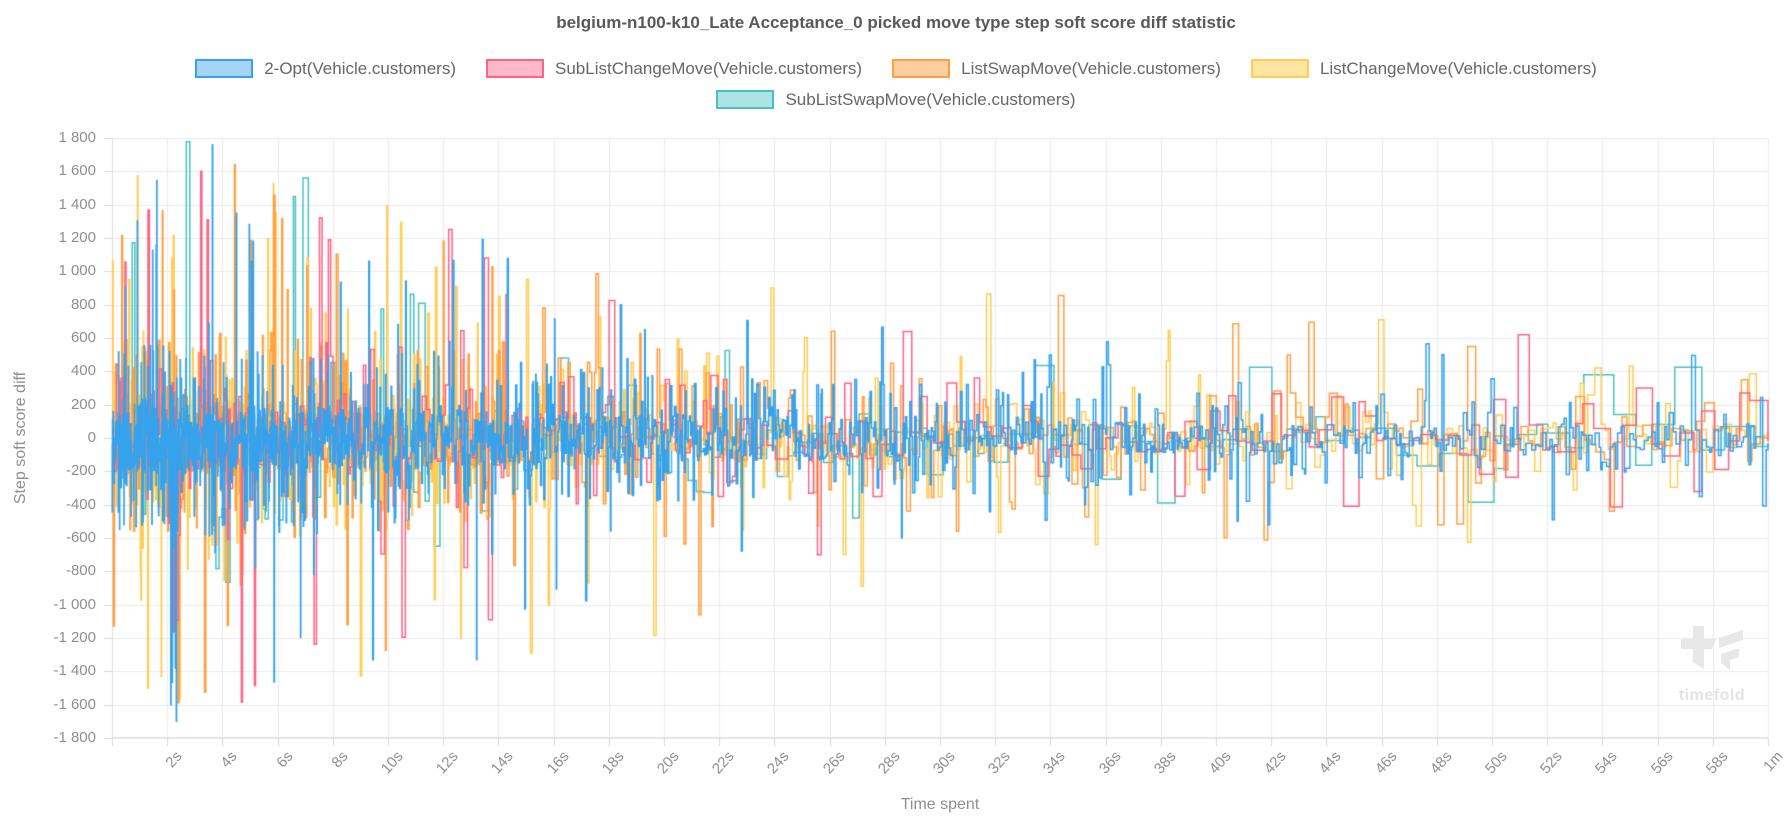 The image size is (1792, 832). Describe the element at coordinates (83, 337) in the screenshot. I see `y-tick-label: 600` at that location.